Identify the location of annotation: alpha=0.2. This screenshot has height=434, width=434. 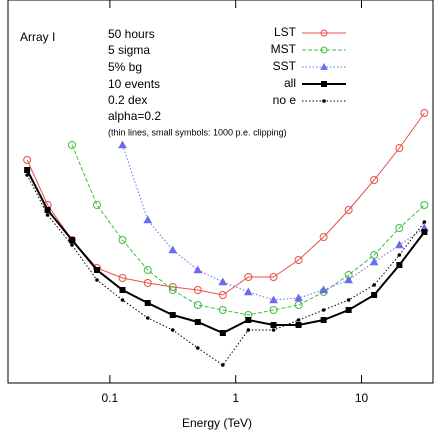
(134, 116).